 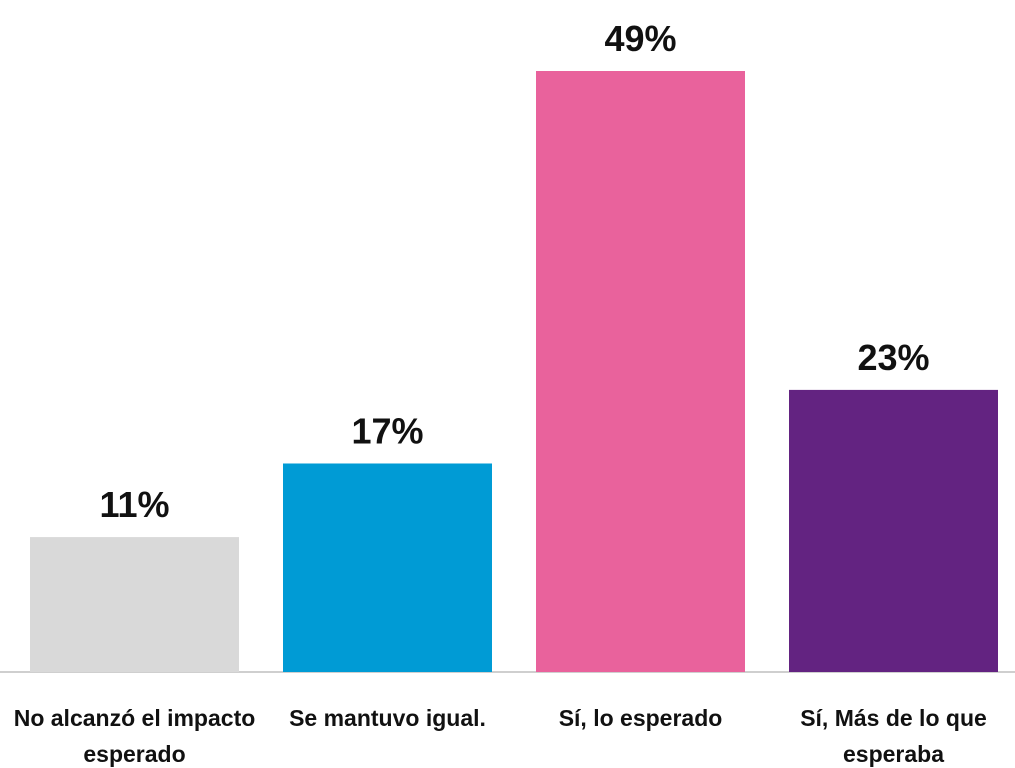 I want to click on value-label: 11%, so click(x=134, y=504).